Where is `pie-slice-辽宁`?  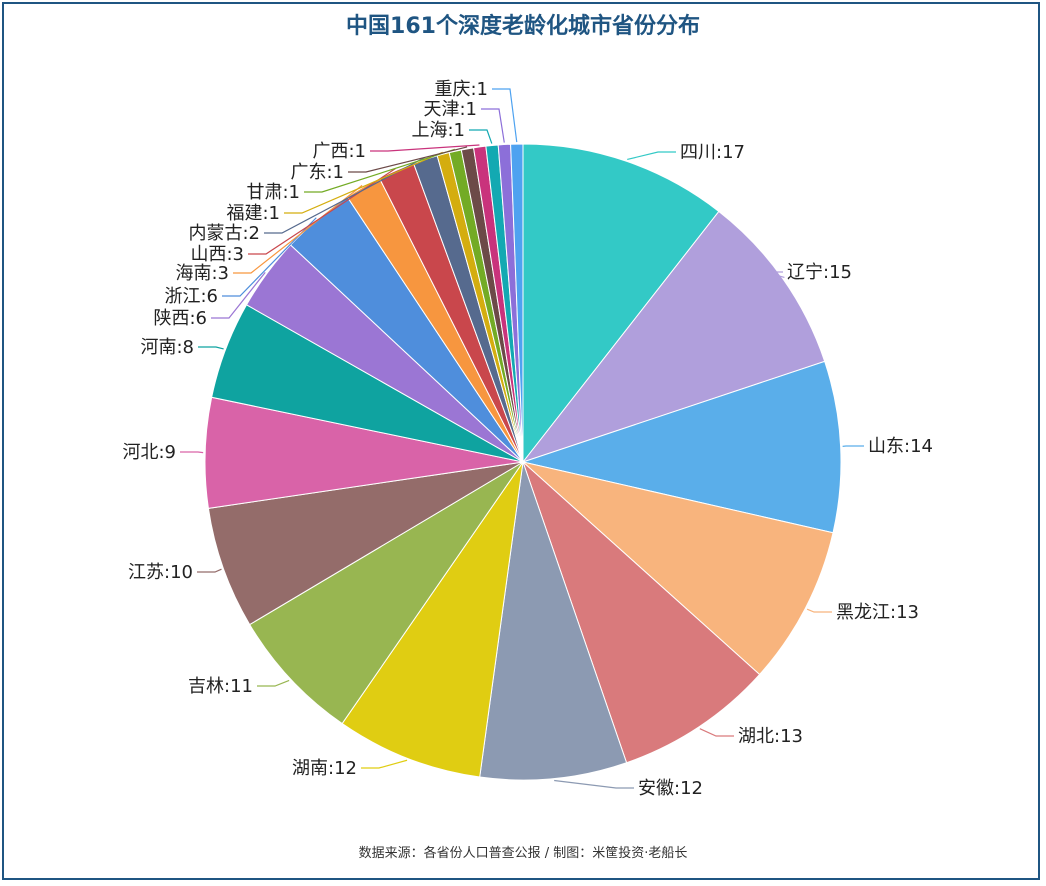
pie-slice-辽宁 is located at coordinates (673, 336).